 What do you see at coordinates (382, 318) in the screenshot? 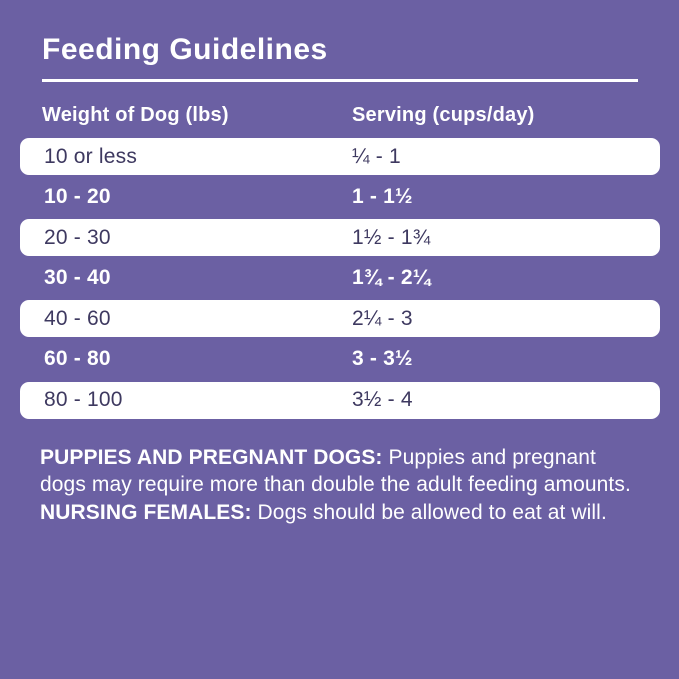
I see `serving-cell: 2¼ - 3` at bounding box center [382, 318].